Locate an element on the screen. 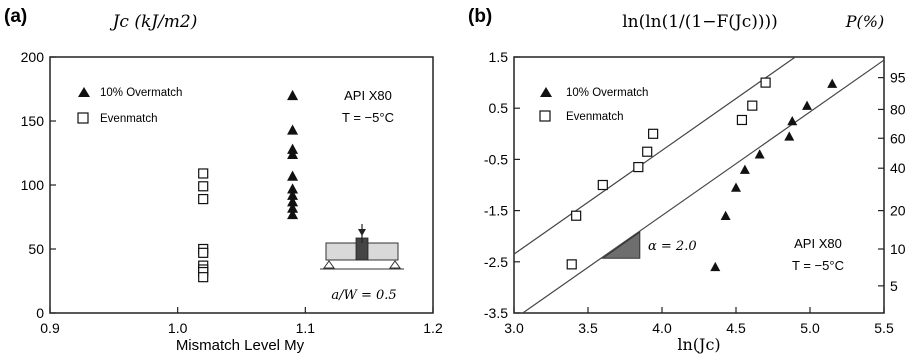 The height and width of the screenshot is (360, 915). x-tick-label: 3.0 is located at coordinates (514, 328).